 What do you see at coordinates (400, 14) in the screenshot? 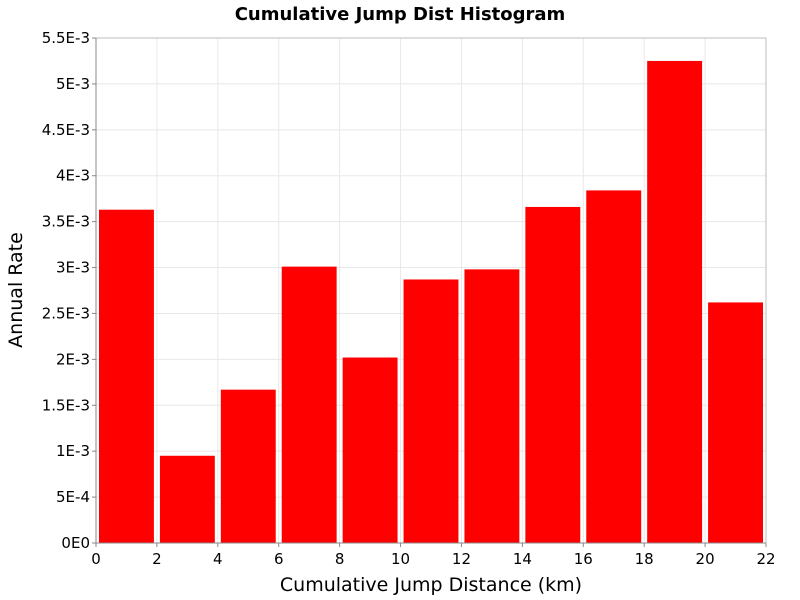
I see `chart-title: Cumulative Jump Dist Histogram` at bounding box center [400, 14].